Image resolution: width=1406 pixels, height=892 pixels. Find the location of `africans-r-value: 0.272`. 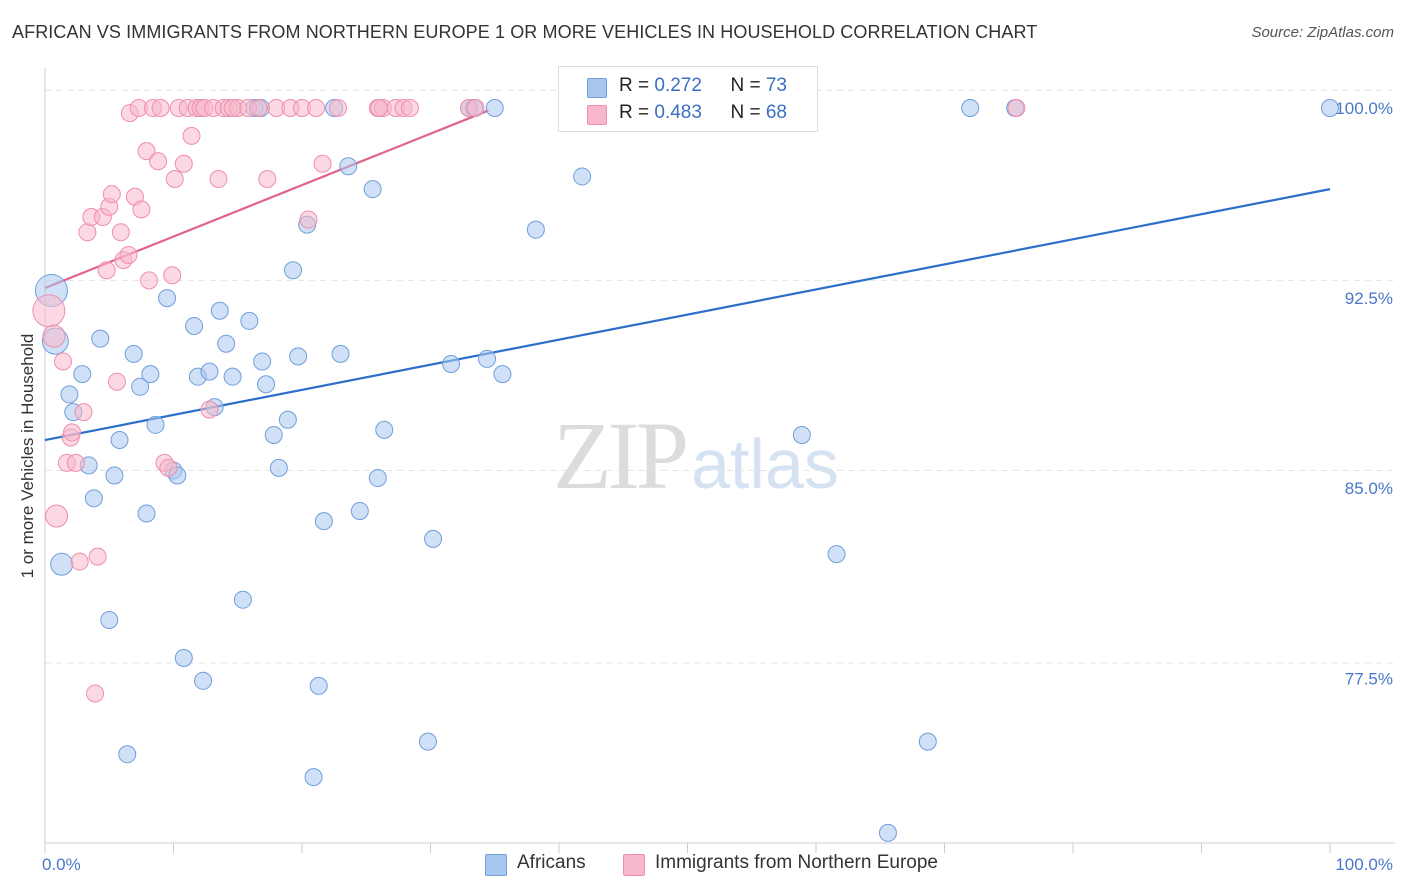

africans-r-value: 0.272 is located at coordinates (678, 85).